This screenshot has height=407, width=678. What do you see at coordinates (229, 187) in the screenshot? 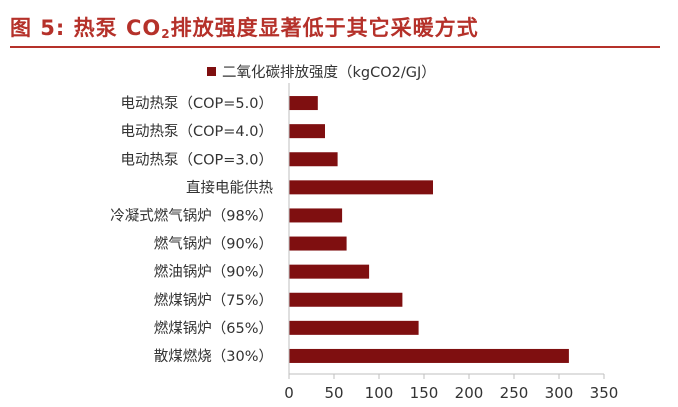
I see `category-label: 直接电能供热` at bounding box center [229, 187].